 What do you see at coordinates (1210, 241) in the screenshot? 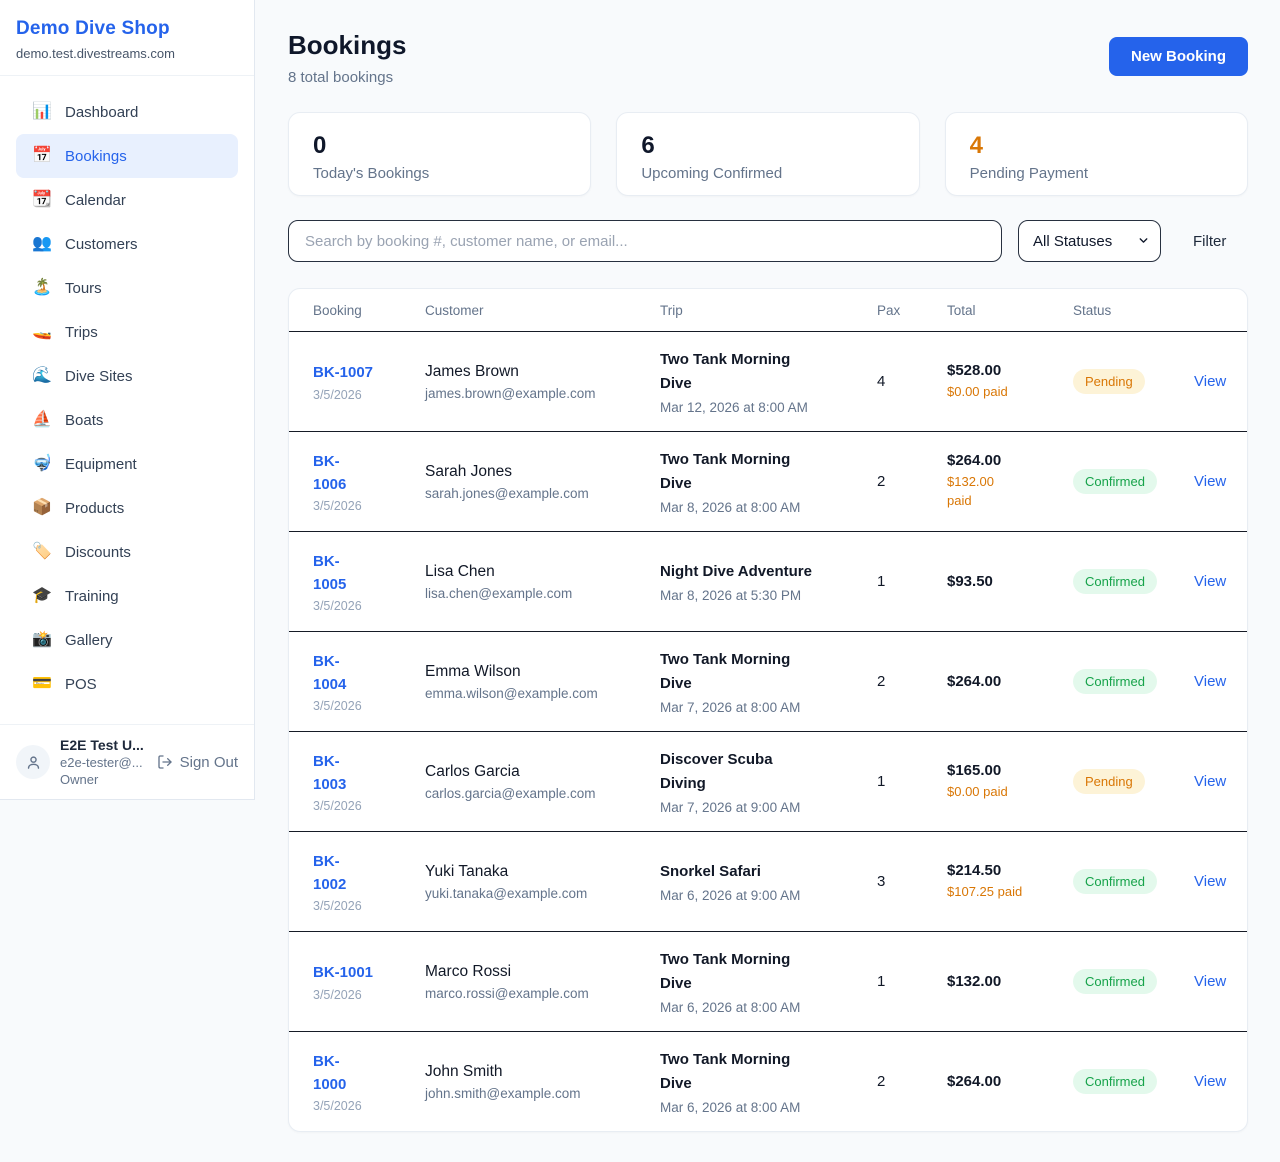
I see `filter-button: Filter` at bounding box center [1210, 241].